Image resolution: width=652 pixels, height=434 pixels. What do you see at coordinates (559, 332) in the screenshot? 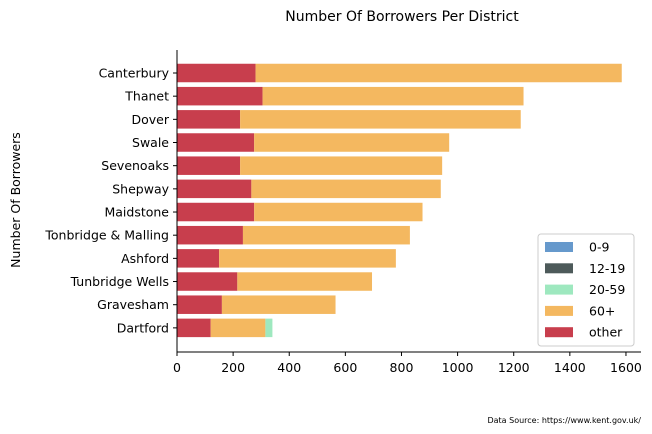
I see `legend-swatch-other` at bounding box center [559, 332].